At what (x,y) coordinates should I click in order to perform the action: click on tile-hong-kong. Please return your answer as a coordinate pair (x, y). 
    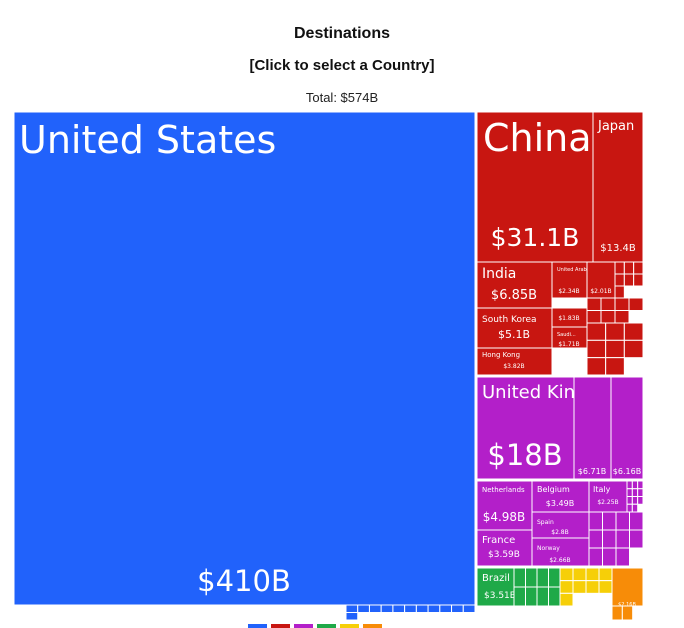
    Looking at the image, I should click on (514, 361).